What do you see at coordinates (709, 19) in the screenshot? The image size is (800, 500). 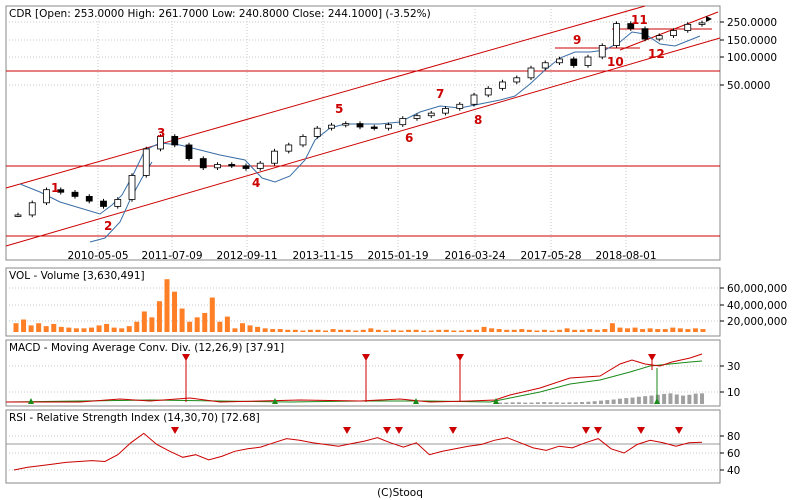 I see `last-price-marker` at bounding box center [709, 19].